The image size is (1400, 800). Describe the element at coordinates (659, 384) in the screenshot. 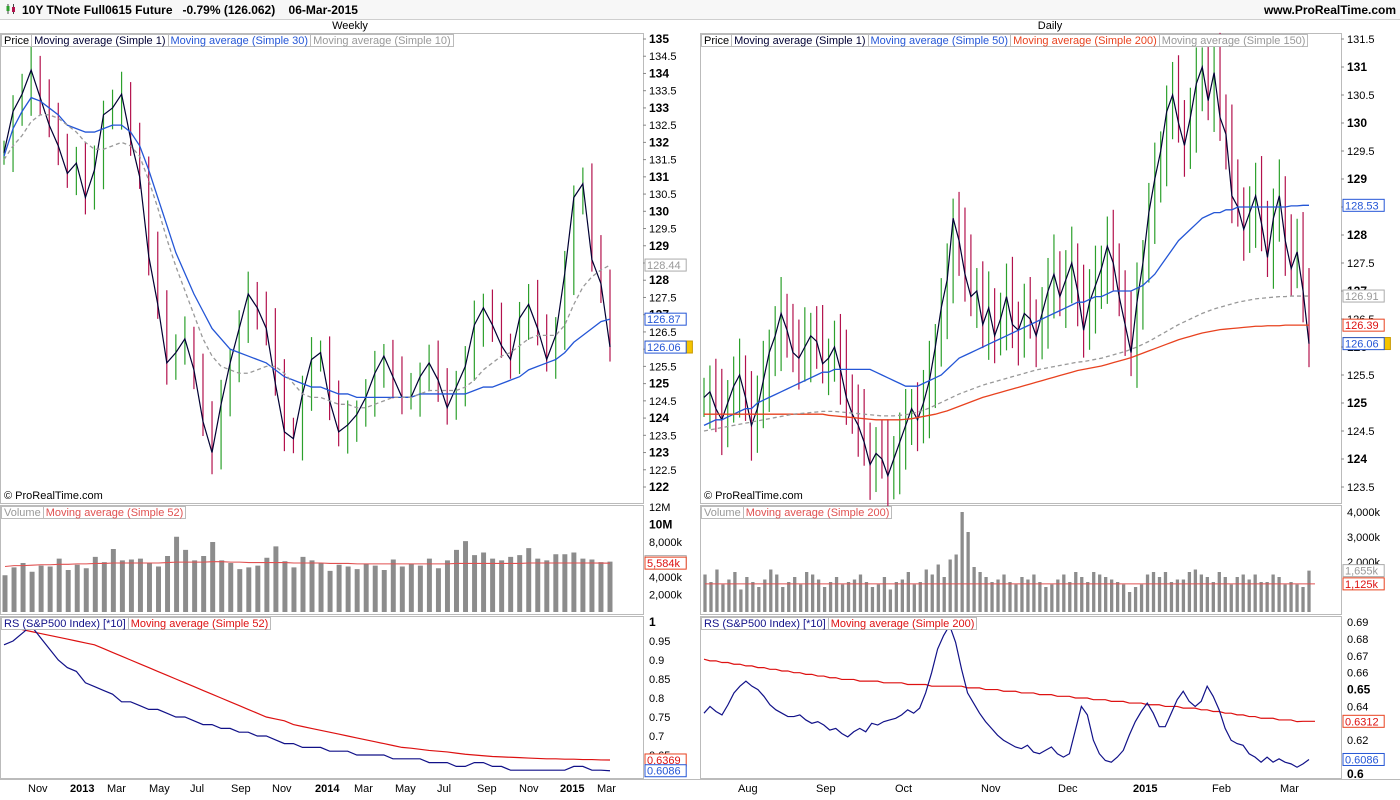

I see `weekly-price-tick: 125` at that location.